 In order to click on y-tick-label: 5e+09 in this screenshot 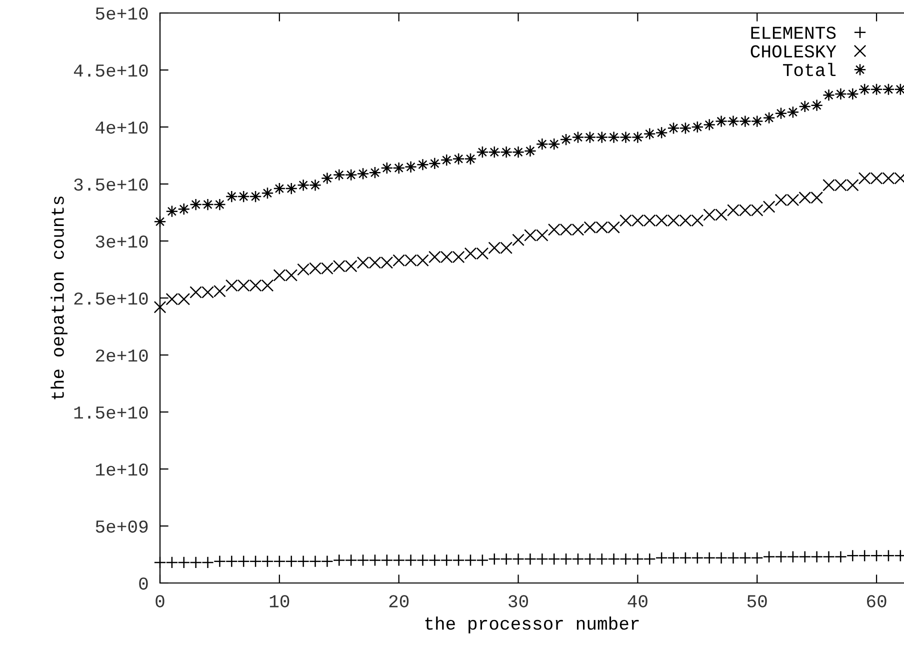, I will do `click(122, 526)`.